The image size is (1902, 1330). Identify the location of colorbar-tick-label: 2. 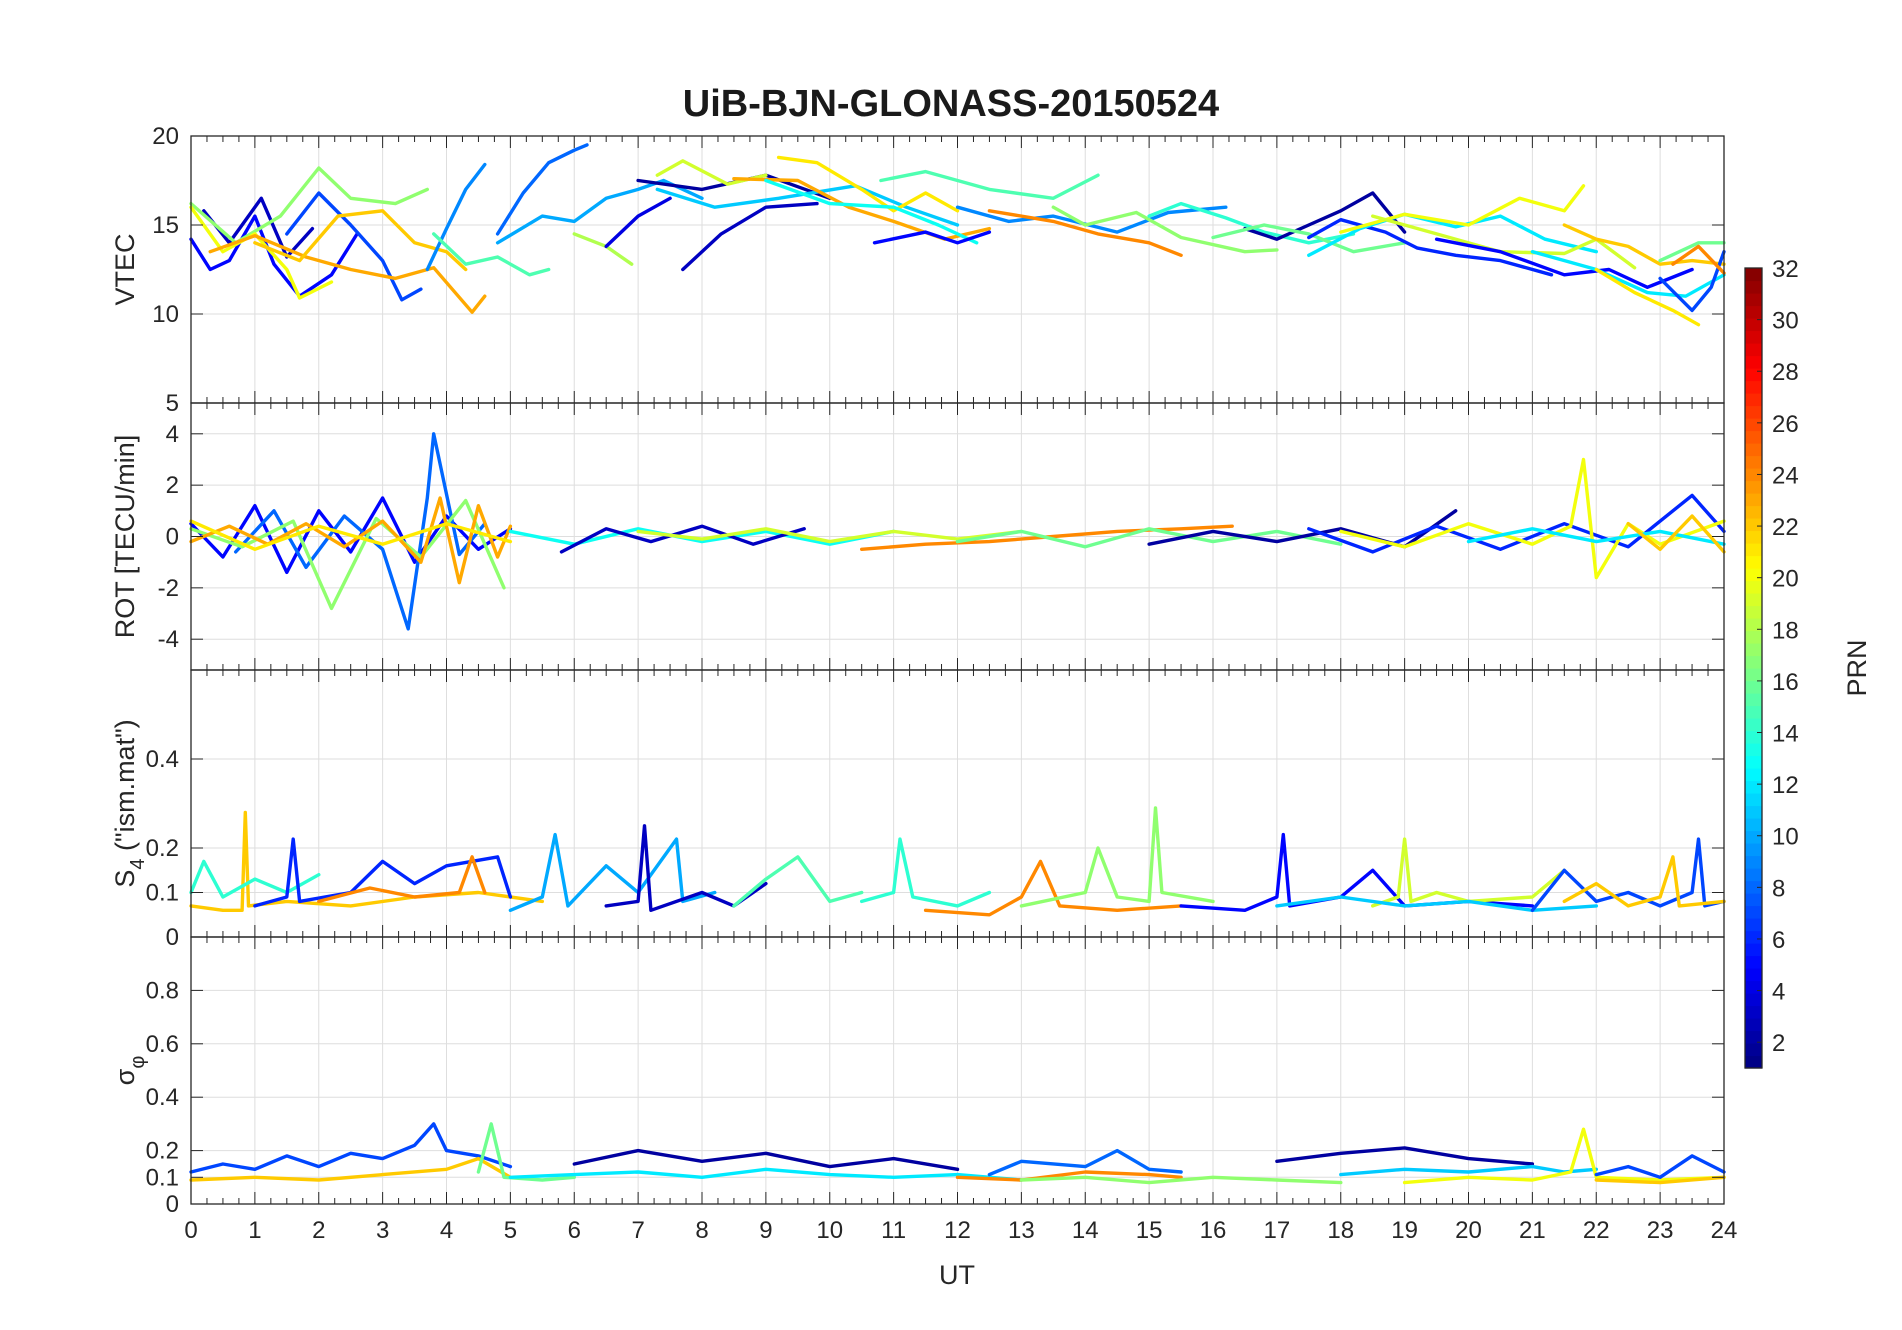
(1778, 1043).